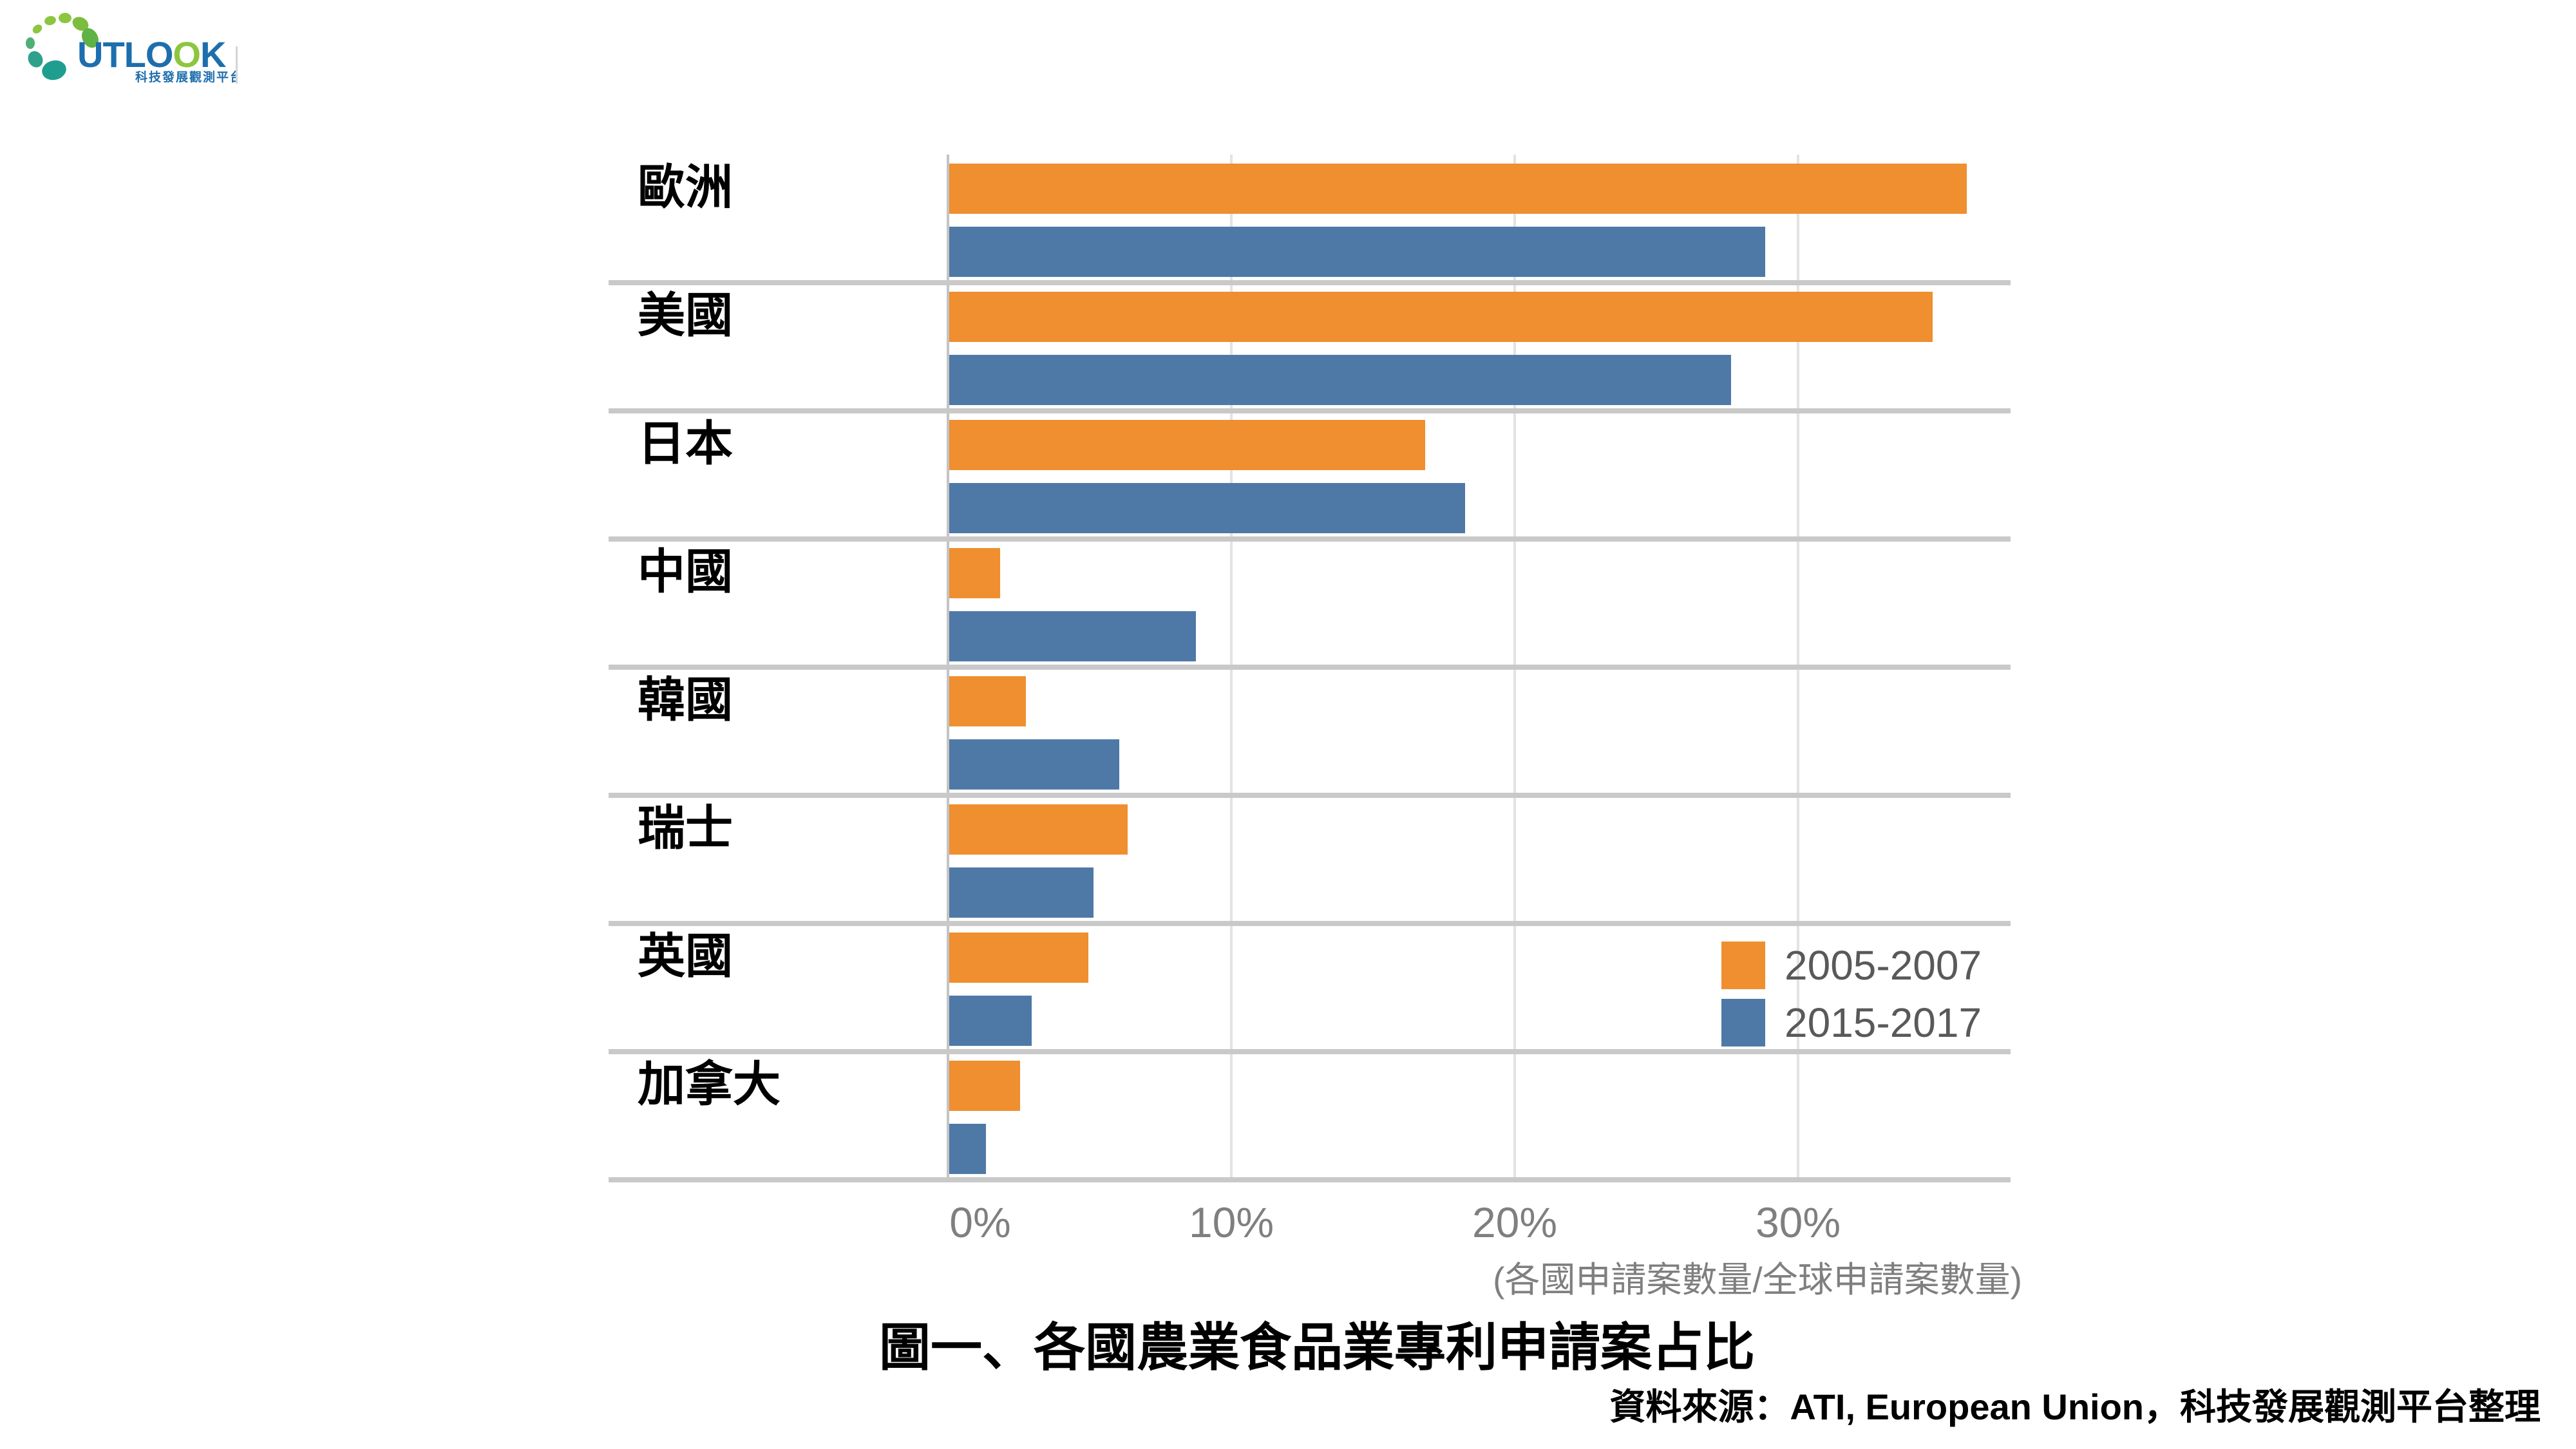 This screenshot has height=1449, width=2576. What do you see at coordinates (685, 956) in the screenshot?
I see `category-label: 英國` at bounding box center [685, 956].